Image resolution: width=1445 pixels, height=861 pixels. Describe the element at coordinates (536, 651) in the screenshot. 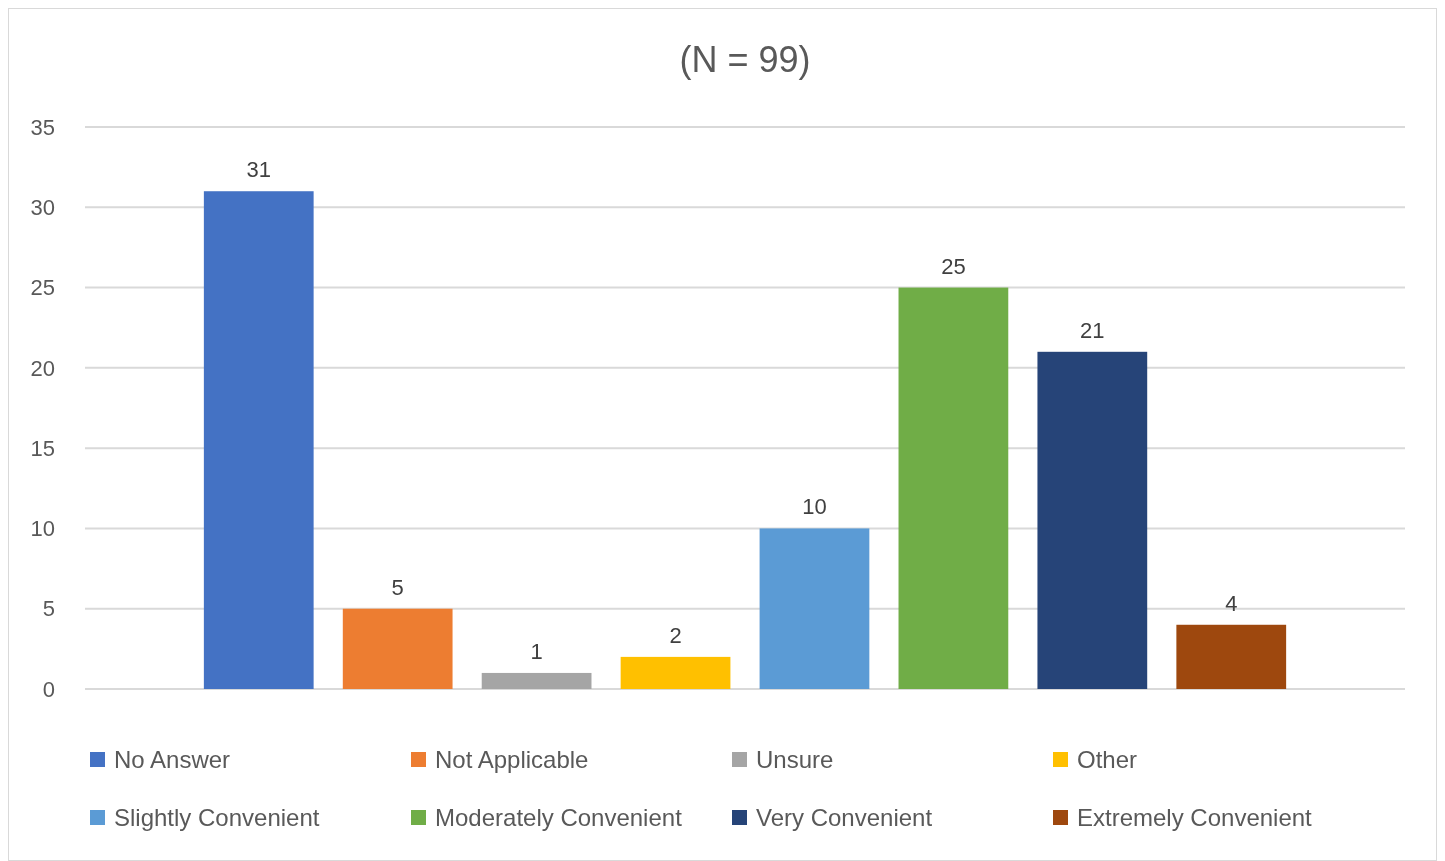

I see `data-label: 1` at that location.